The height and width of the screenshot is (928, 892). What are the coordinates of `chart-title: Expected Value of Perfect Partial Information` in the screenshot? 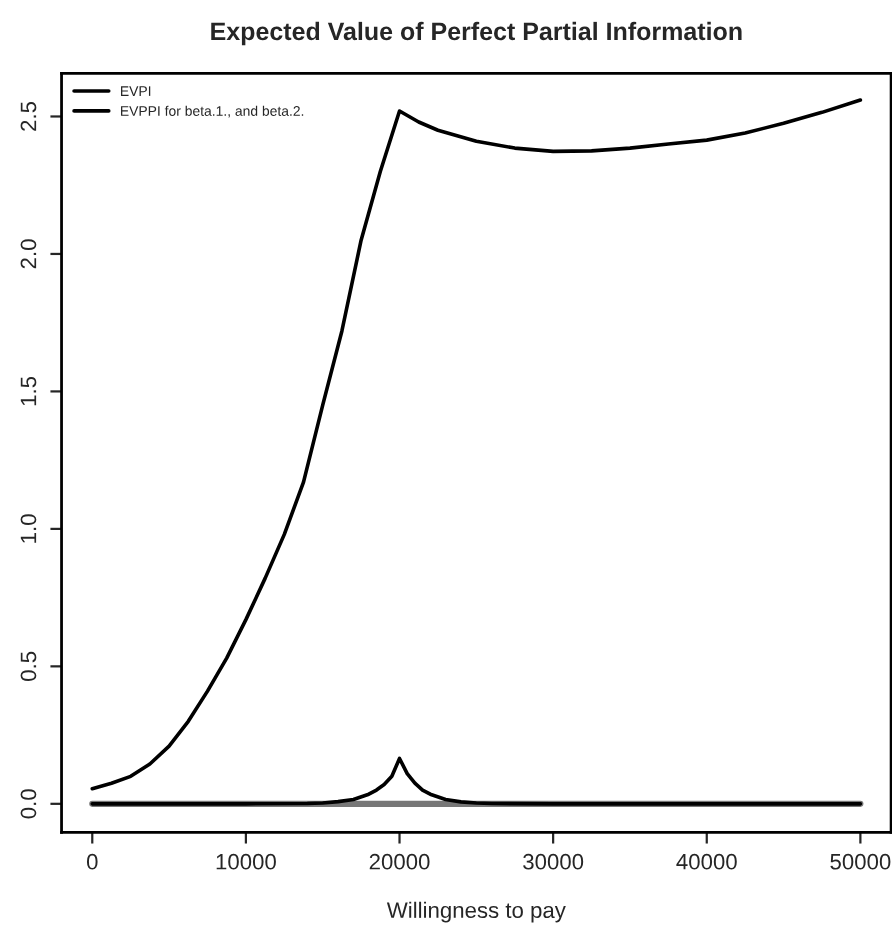 It's located at (476, 33).